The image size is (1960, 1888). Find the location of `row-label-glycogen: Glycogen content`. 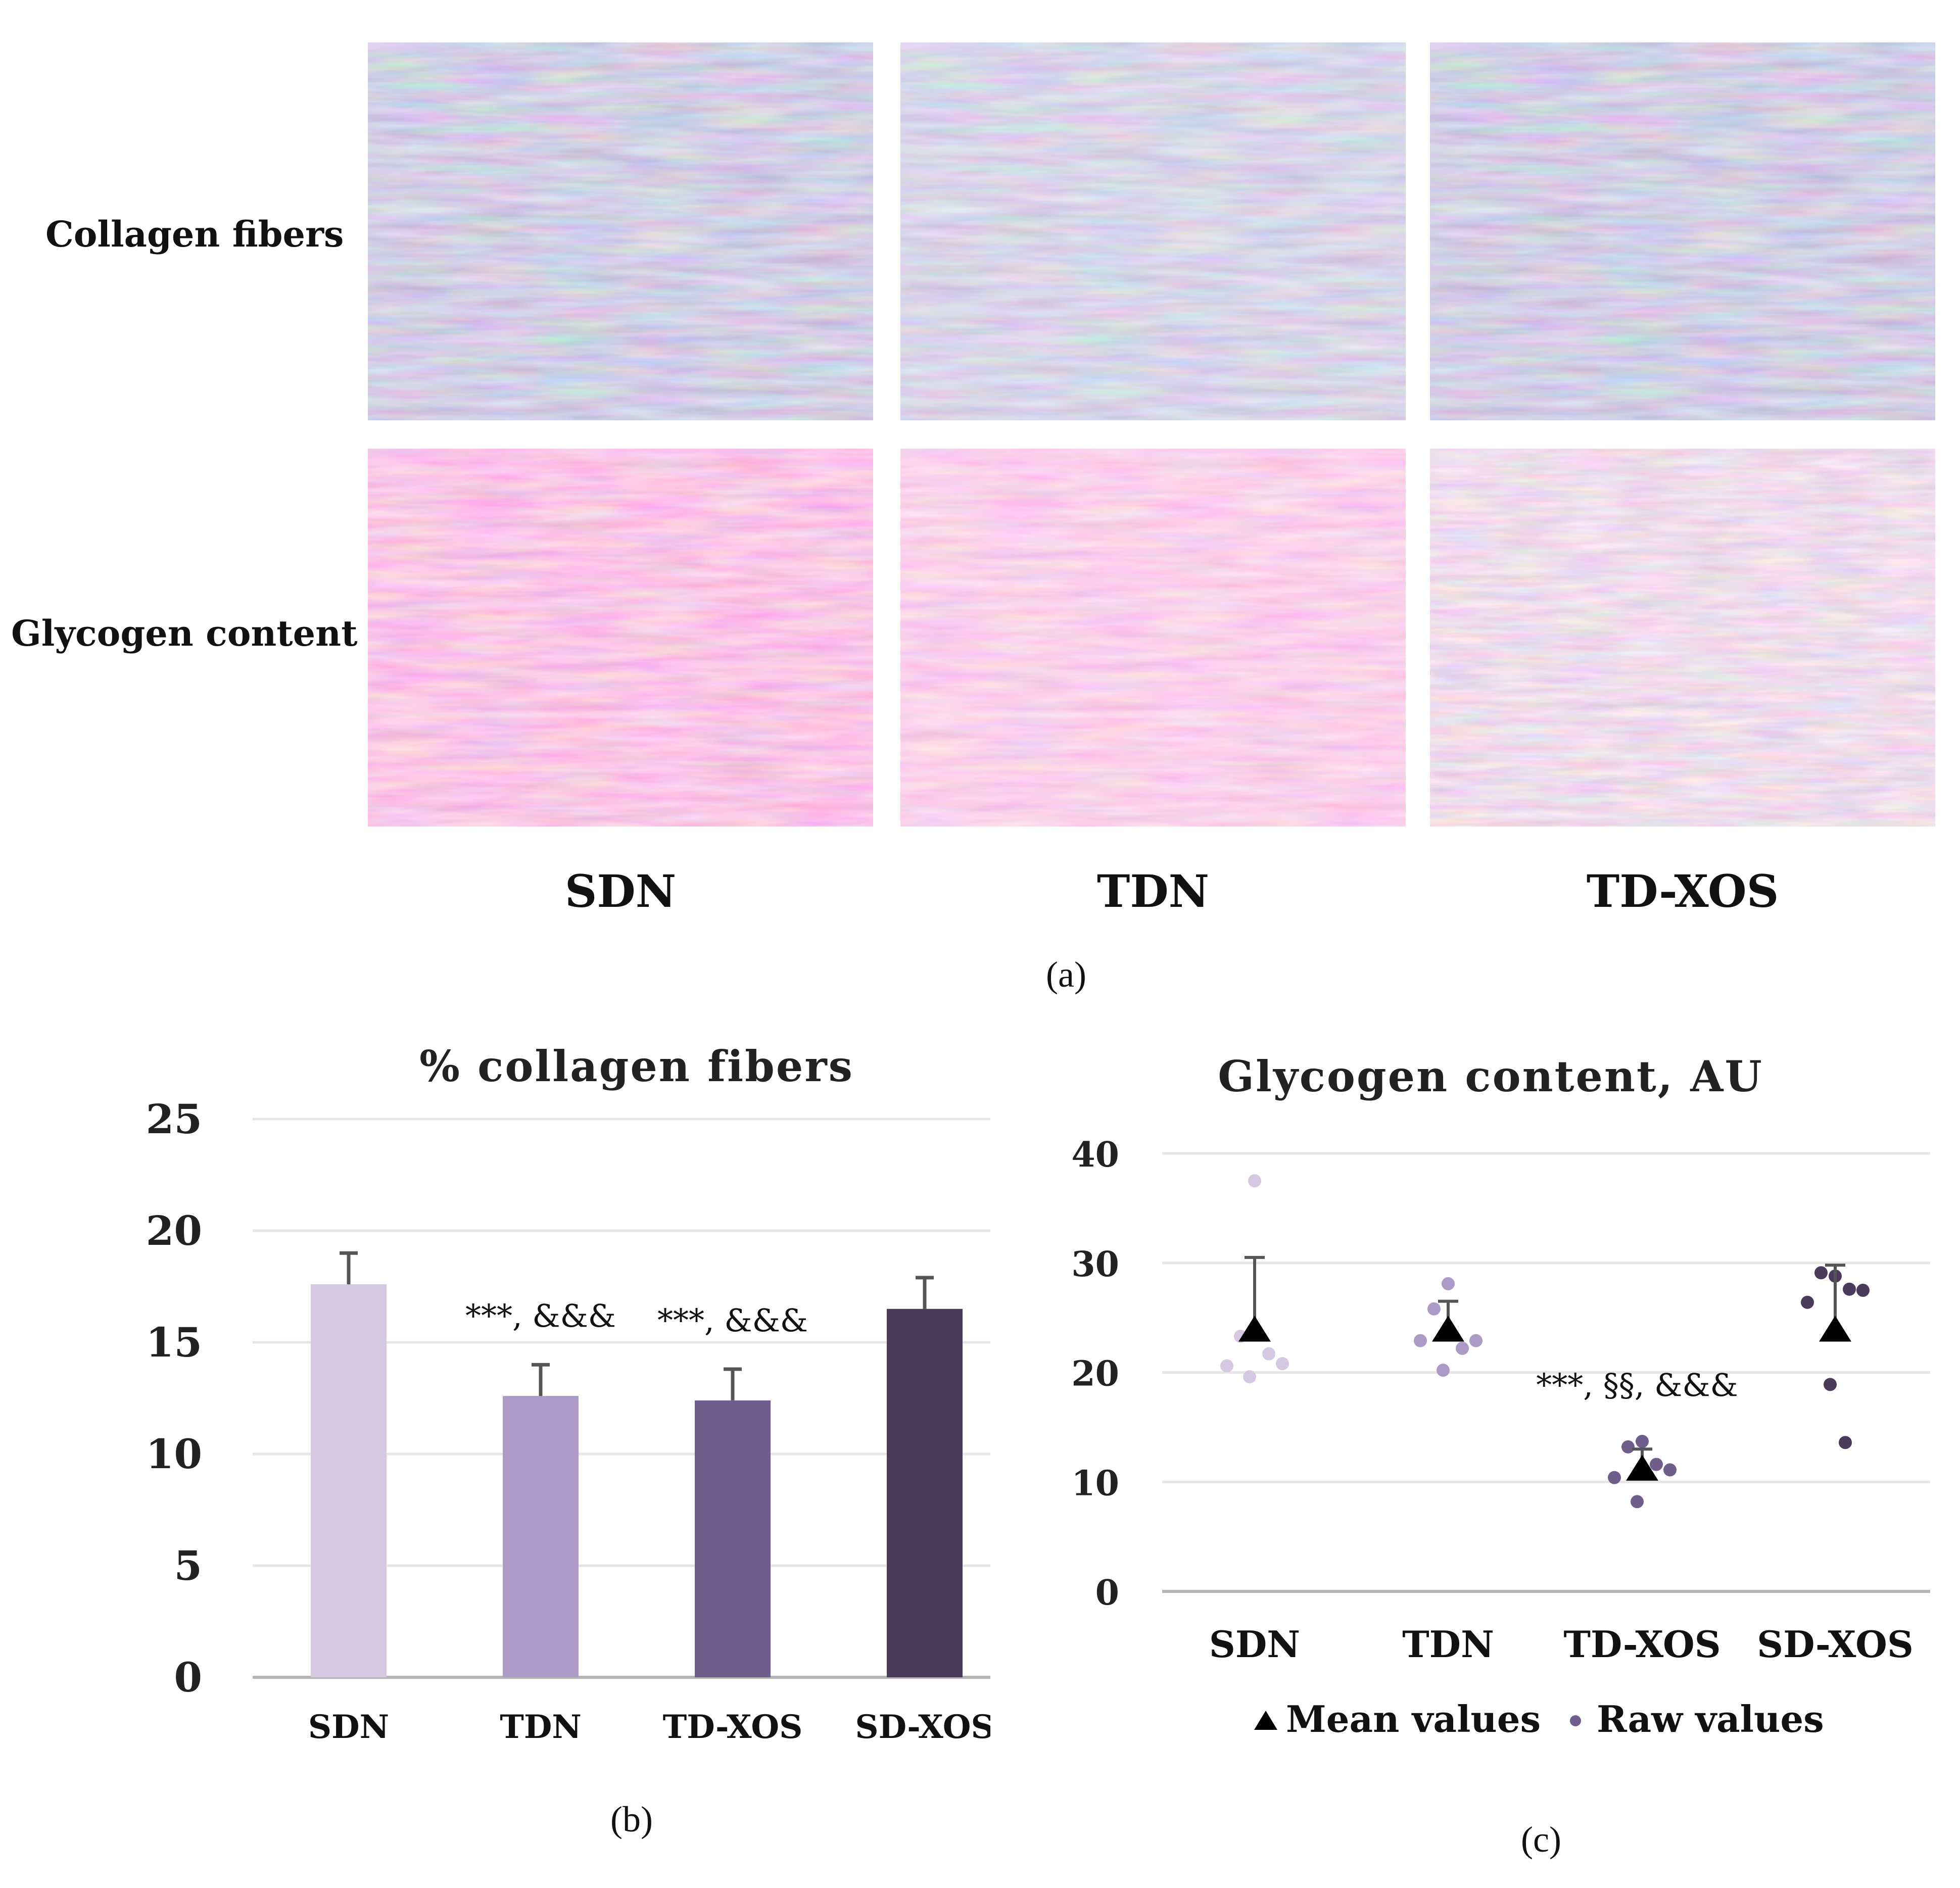

row-label-glycogen: Glycogen content is located at coordinates (184, 633).